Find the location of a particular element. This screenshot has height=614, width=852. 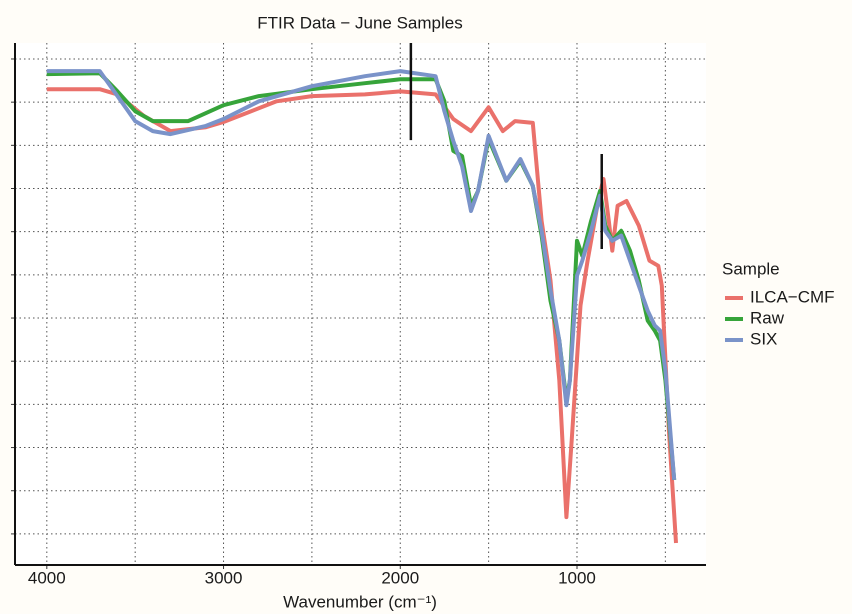

x-tick-label: 1000 is located at coordinates (577, 577).